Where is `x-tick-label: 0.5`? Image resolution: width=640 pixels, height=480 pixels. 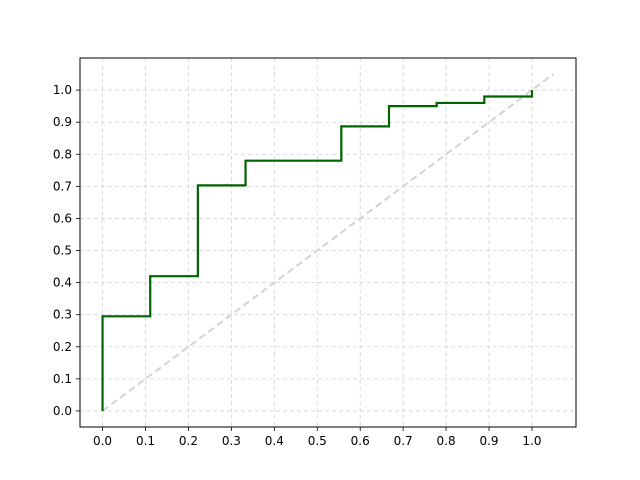 x-tick-label: 0.5 is located at coordinates (317, 441).